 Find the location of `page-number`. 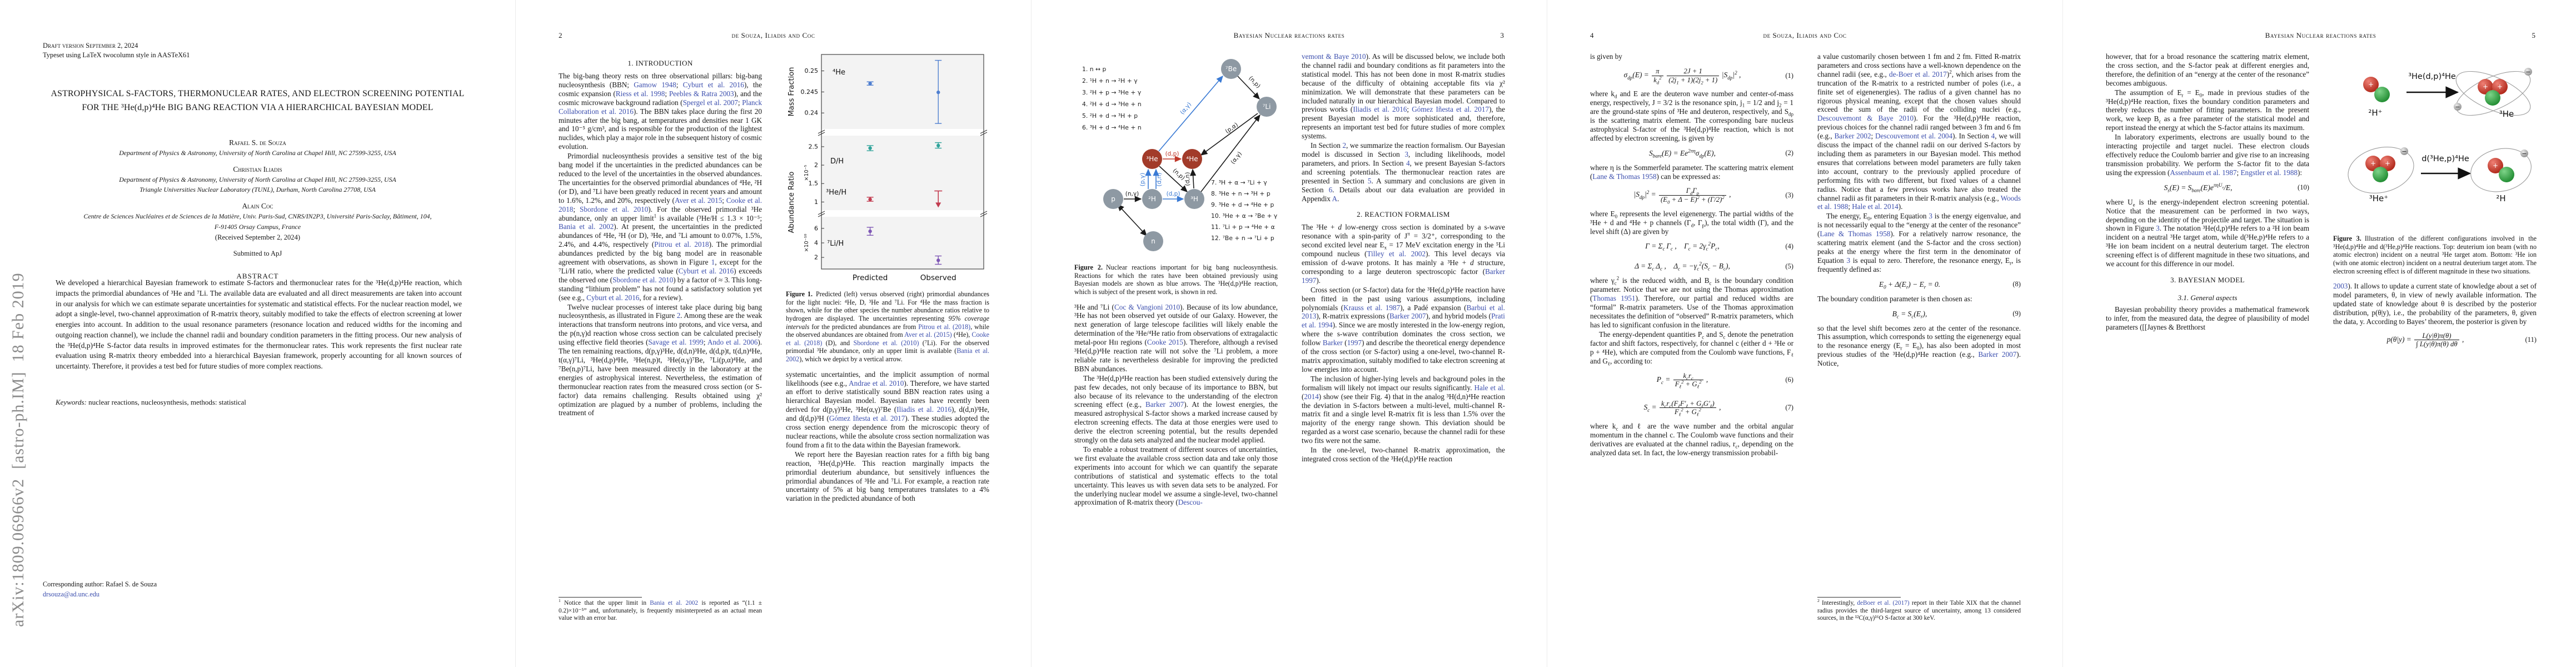

page-number is located at coordinates (2117, 35).